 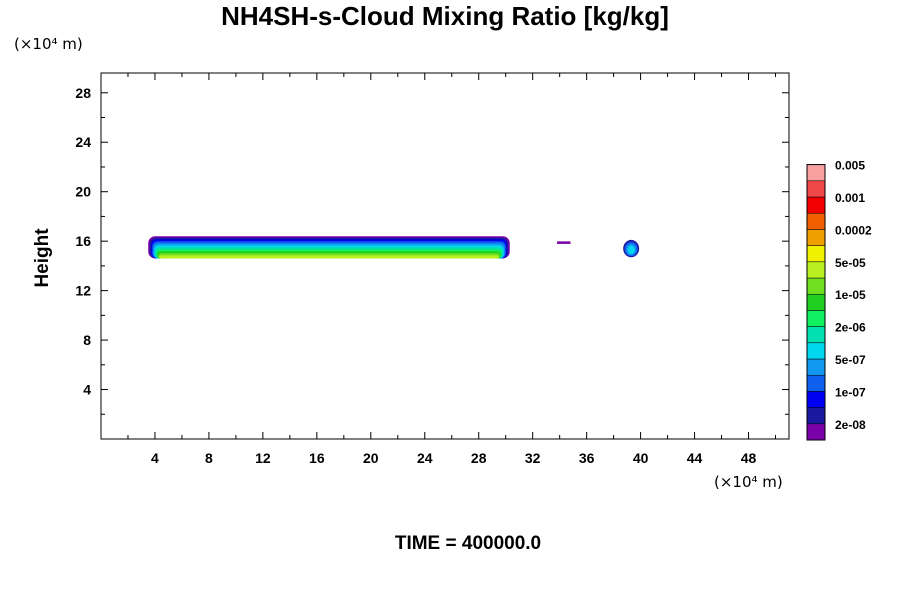 What do you see at coordinates (83, 93) in the screenshot?
I see `y-tick-label: 28` at bounding box center [83, 93].